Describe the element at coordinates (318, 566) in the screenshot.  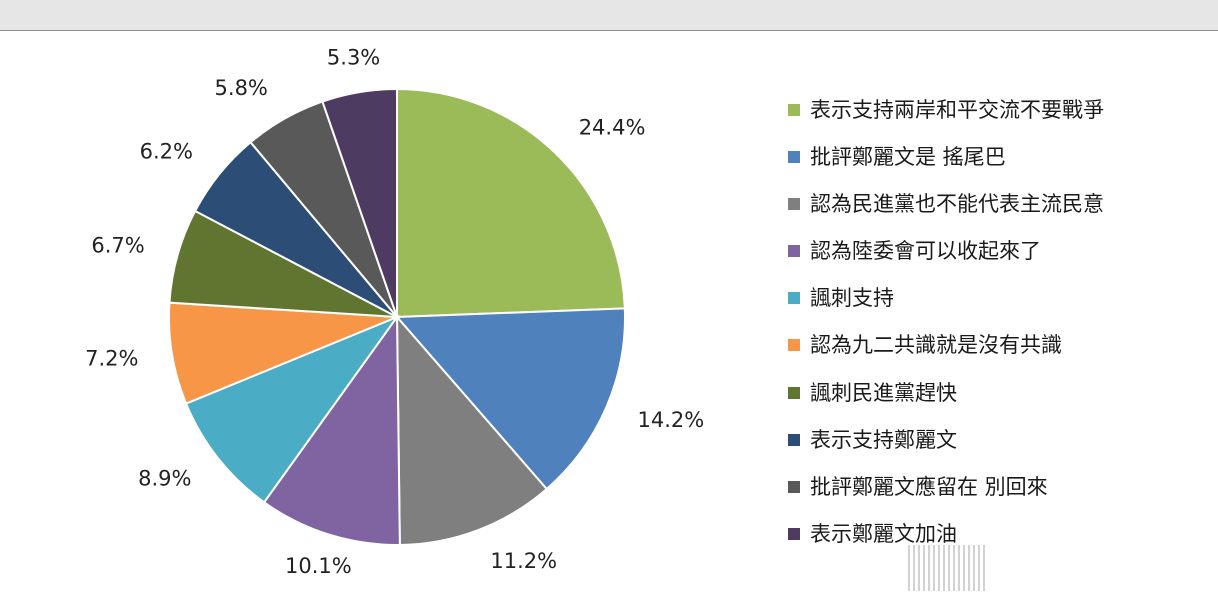
I see `pie-value-label-4: 10.1%` at that location.